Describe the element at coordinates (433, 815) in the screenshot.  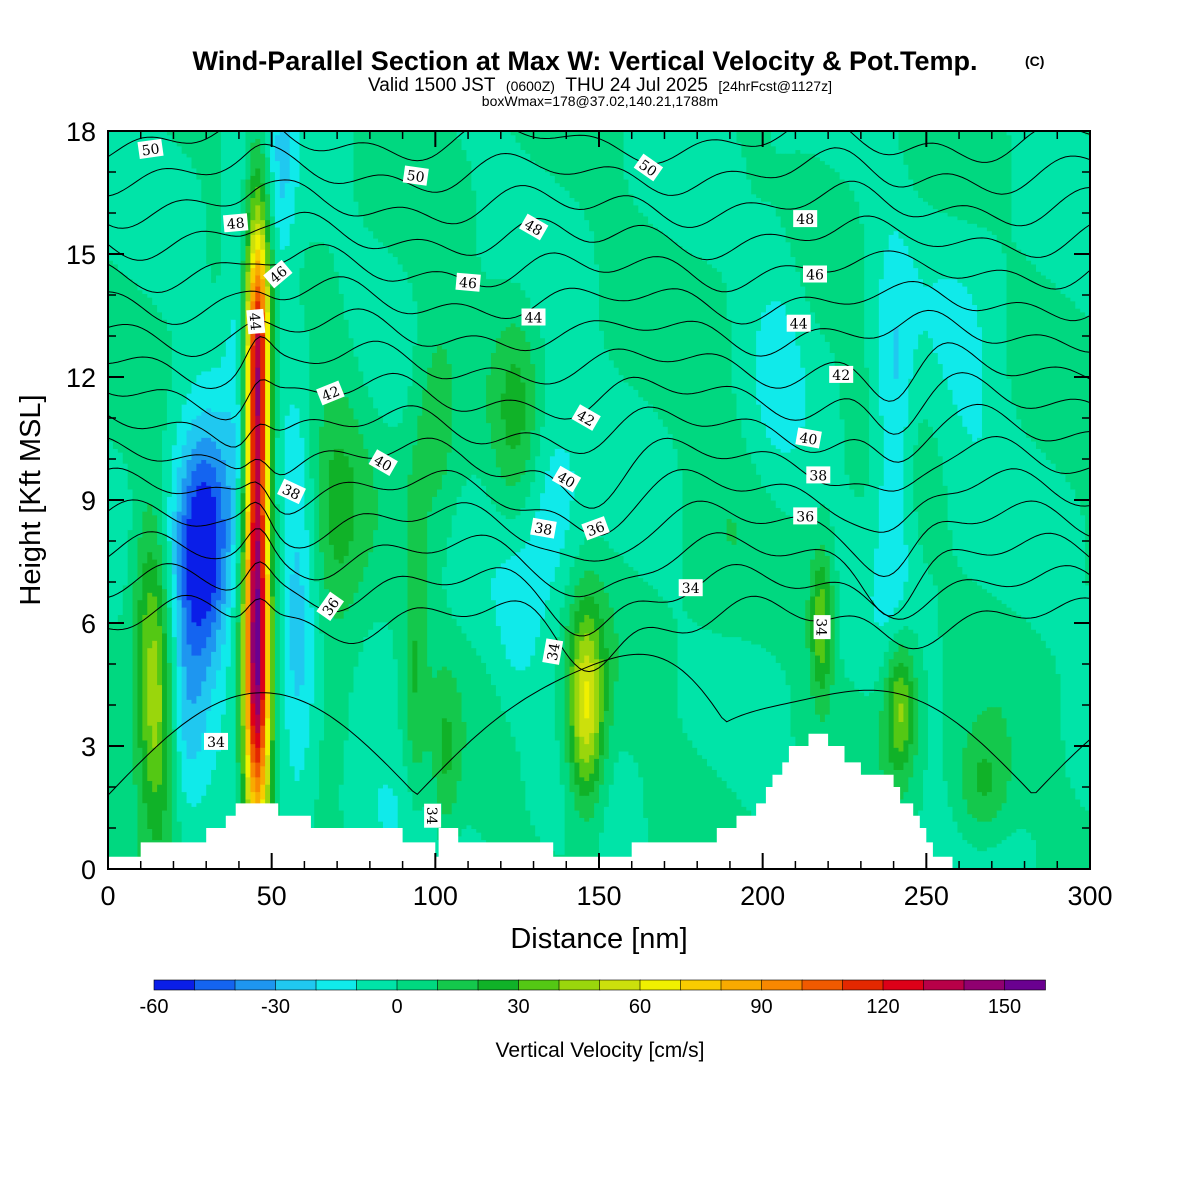
I see `theta-label-bg` at that location.